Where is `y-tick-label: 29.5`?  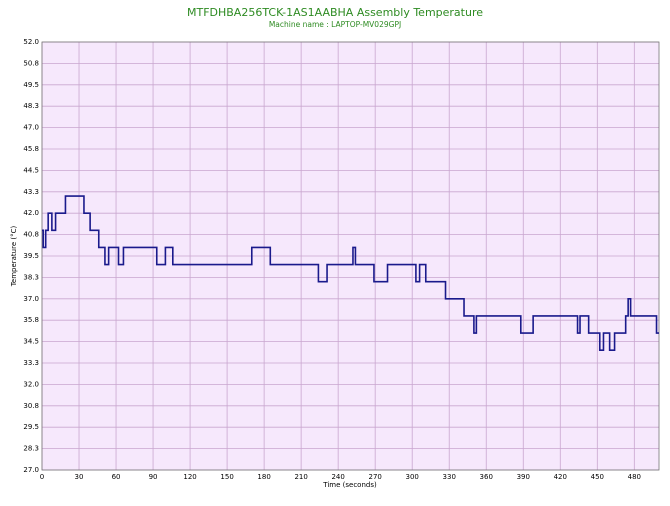
y-tick-label: 29.5 is located at coordinates (31, 427).